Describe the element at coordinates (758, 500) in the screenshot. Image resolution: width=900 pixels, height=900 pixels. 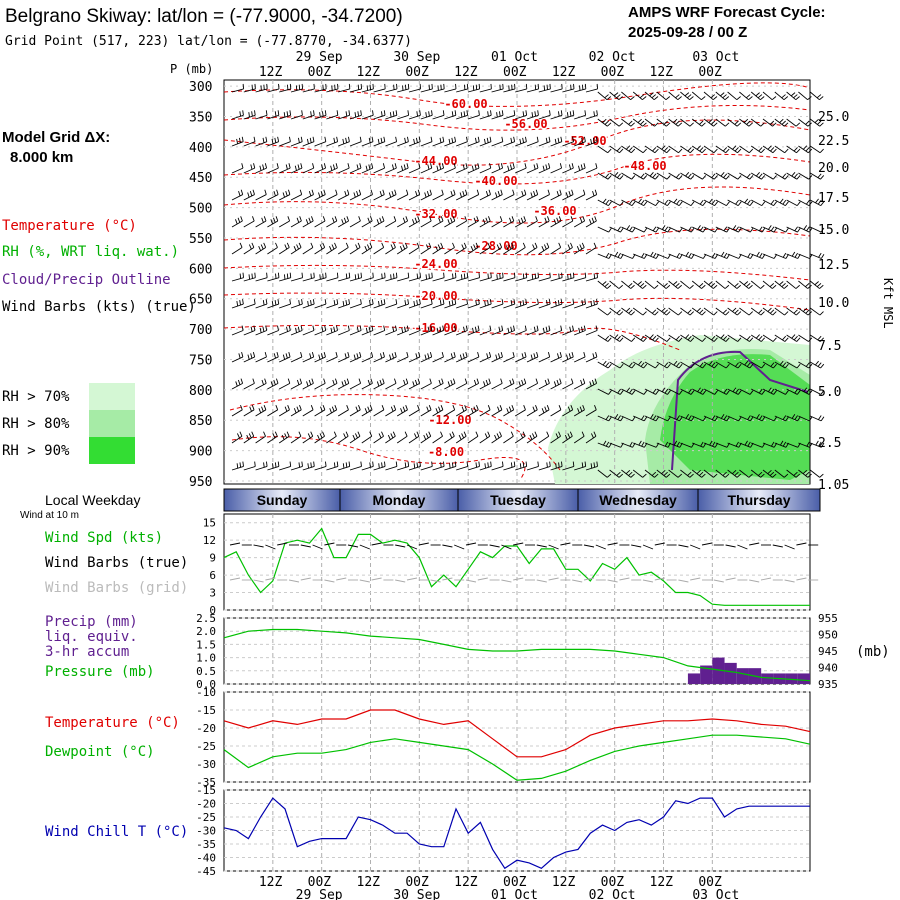
I see `weekday-label: Thursday` at that location.